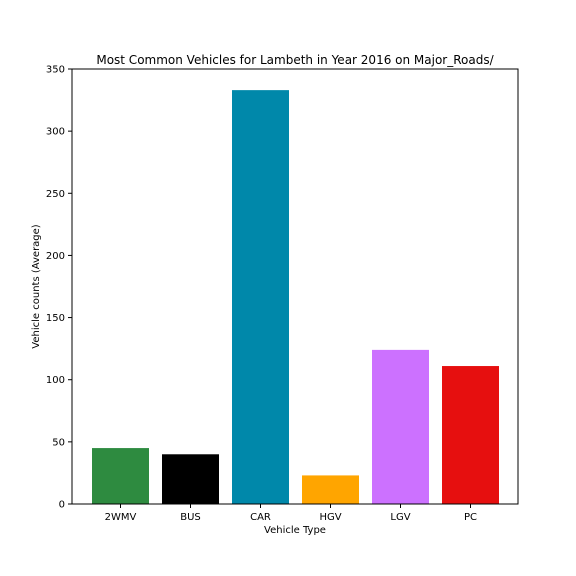  I want to click on bar-pc, so click(470, 435).